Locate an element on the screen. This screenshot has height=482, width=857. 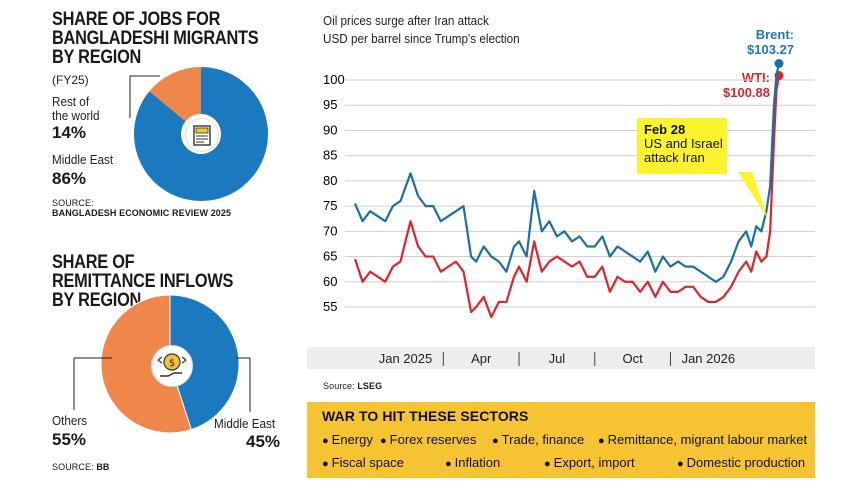
brent-price-label: Brent: $103.27 is located at coordinates (757, 42).